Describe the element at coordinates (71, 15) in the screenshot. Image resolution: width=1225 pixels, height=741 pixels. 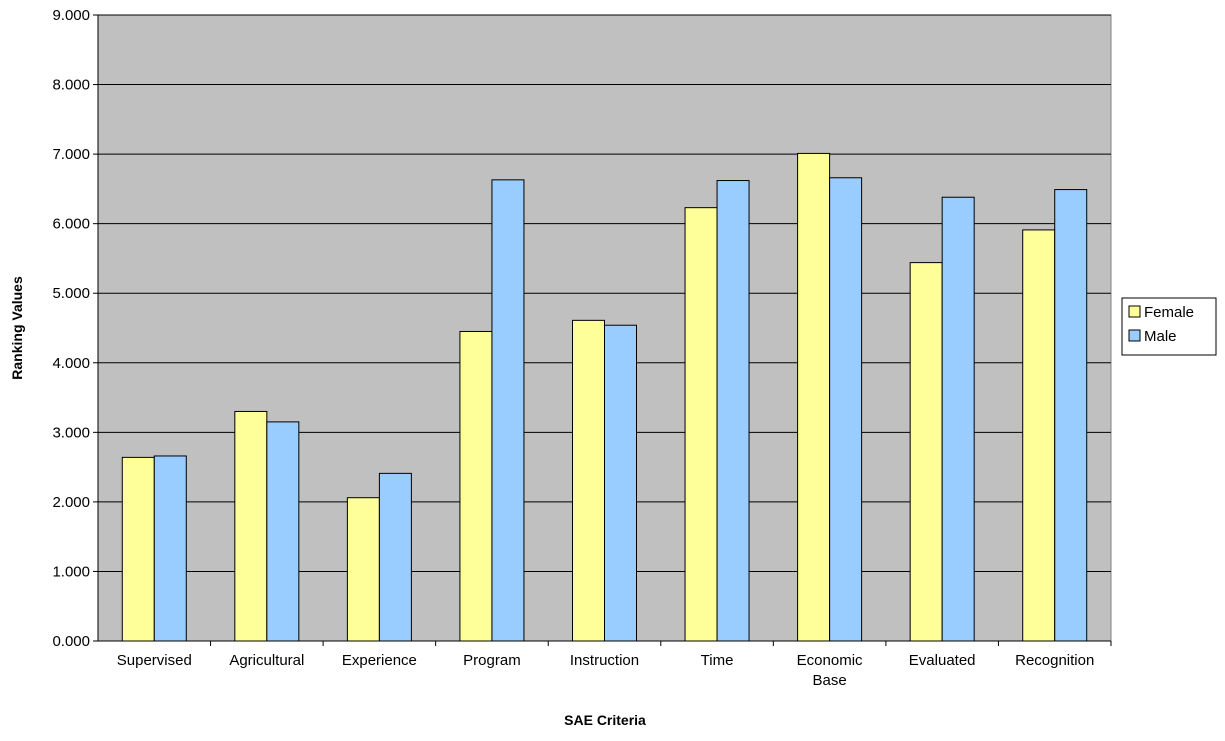
I see `y-tick-label: 9.000` at that location.